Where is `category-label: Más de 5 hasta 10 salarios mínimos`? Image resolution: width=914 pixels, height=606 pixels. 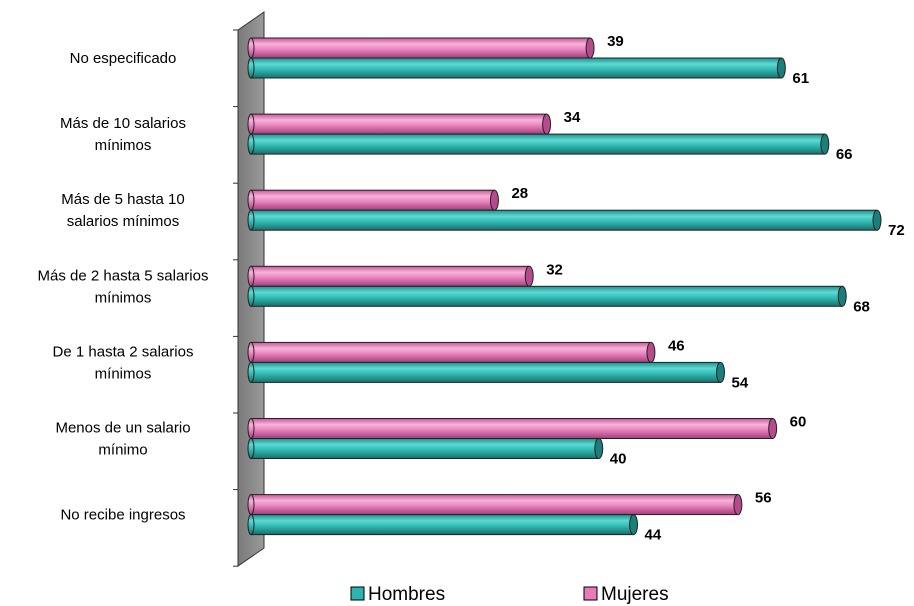
category-label: Más de 5 hasta 10 salarios mínimos is located at coordinates (122, 210).